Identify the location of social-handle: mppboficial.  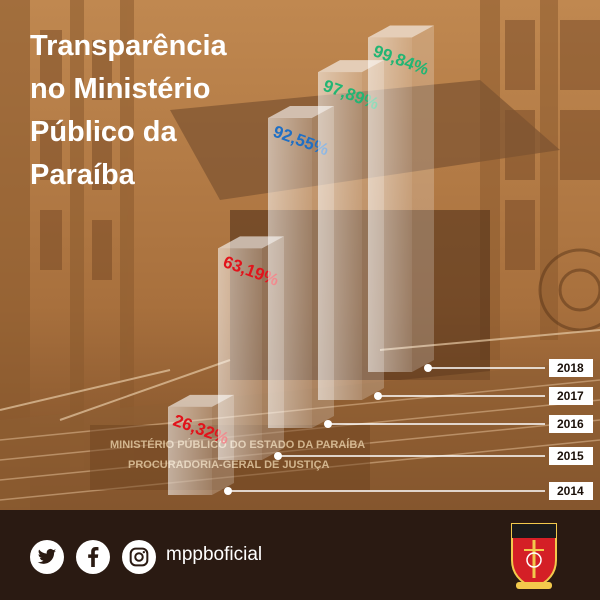
(214, 554).